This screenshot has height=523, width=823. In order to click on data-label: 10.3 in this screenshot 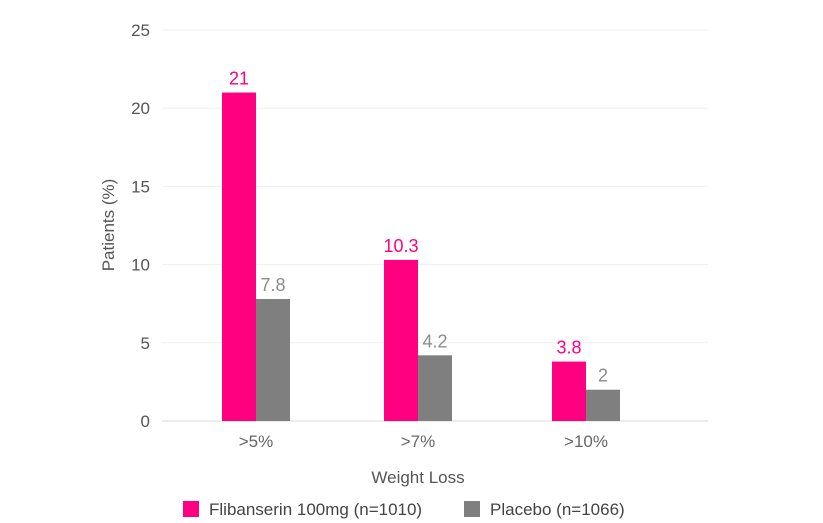, I will do `click(400, 246)`.